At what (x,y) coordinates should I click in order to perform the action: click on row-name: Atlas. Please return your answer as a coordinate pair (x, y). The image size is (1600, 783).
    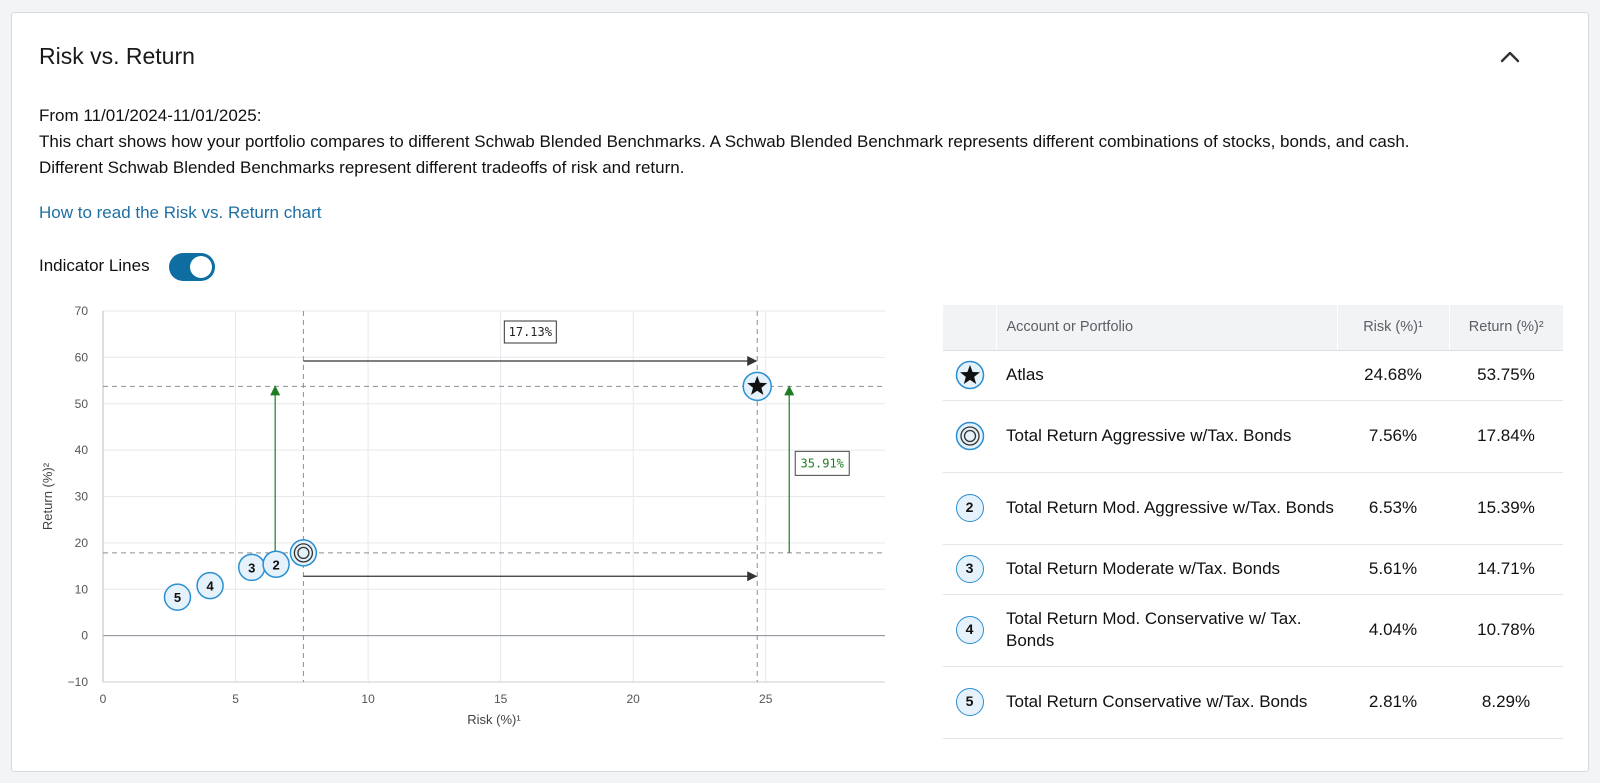
    Looking at the image, I should click on (1166, 375).